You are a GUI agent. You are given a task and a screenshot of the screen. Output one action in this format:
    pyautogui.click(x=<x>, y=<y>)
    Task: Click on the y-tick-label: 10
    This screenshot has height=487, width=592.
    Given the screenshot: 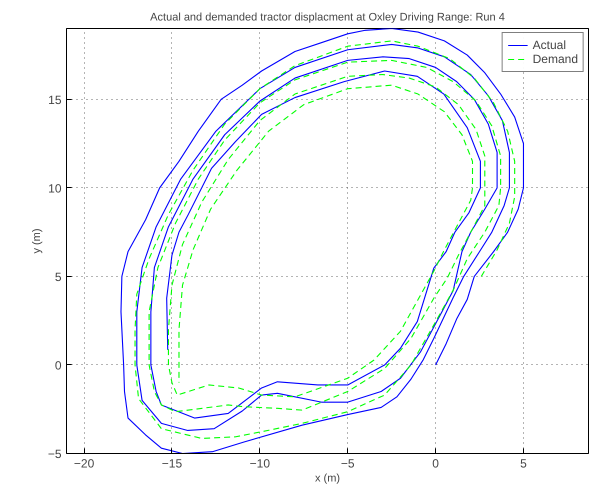 What is the action you would take?
    pyautogui.click(x=55, y=188)
    